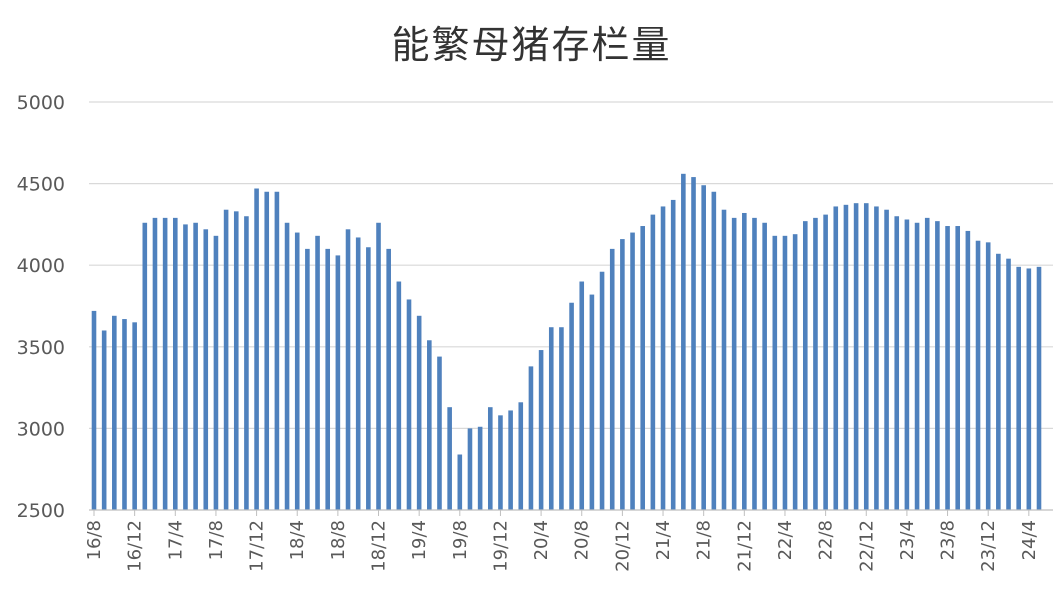  What do you see at coordinates (622, 546) in the screenshot?
I see `x-tick-label: 20/12` at bounding box center [622, 546].